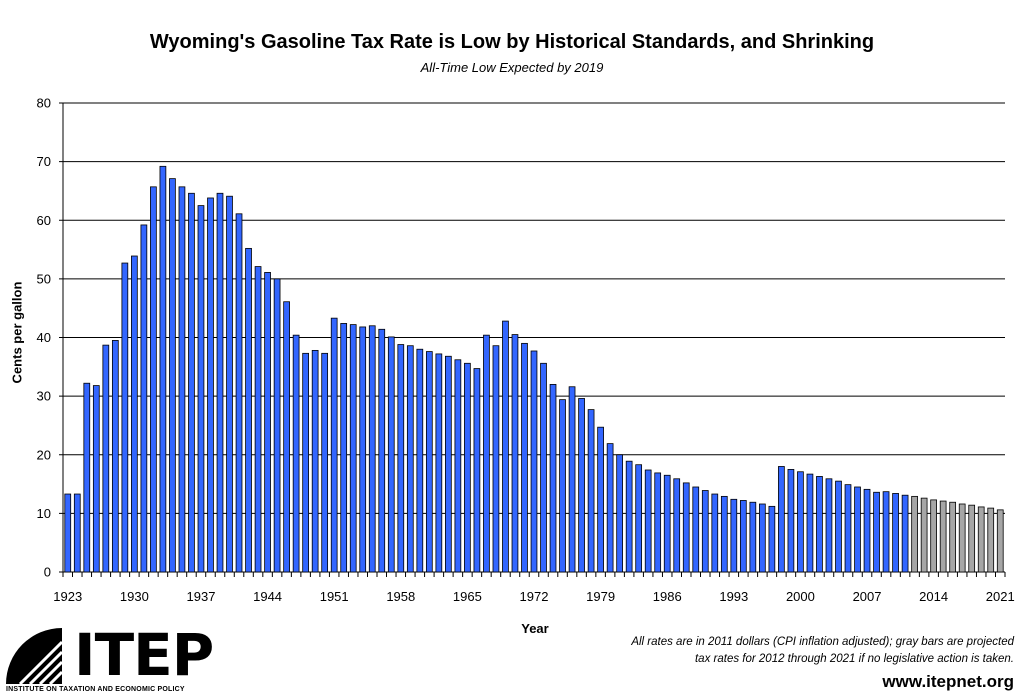  What do you see at coordinates (829, 525) in the screenshot?
I see `bar-2003` at bounding box center [829, 525].